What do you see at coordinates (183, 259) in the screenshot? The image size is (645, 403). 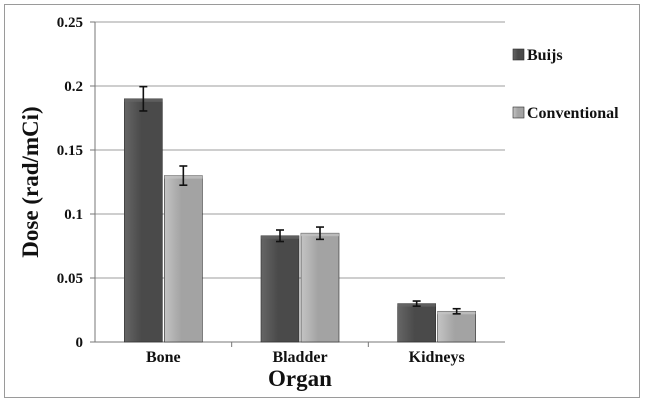 I see `bar-conventional-bone` at bounding box center [183, 259].